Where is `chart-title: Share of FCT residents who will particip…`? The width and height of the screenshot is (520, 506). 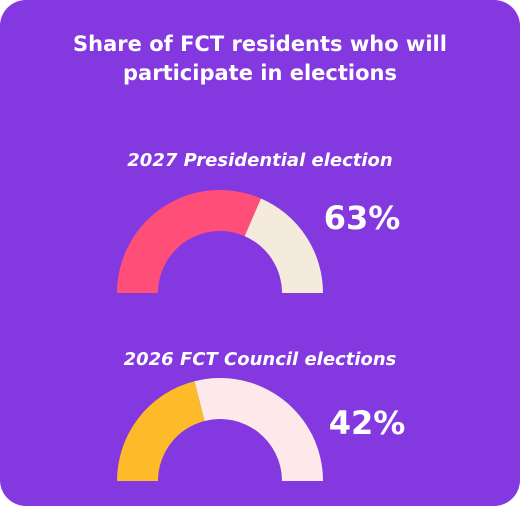 chart-title: Share of FCT residents who will particip… is located at coordinates (260, 58).